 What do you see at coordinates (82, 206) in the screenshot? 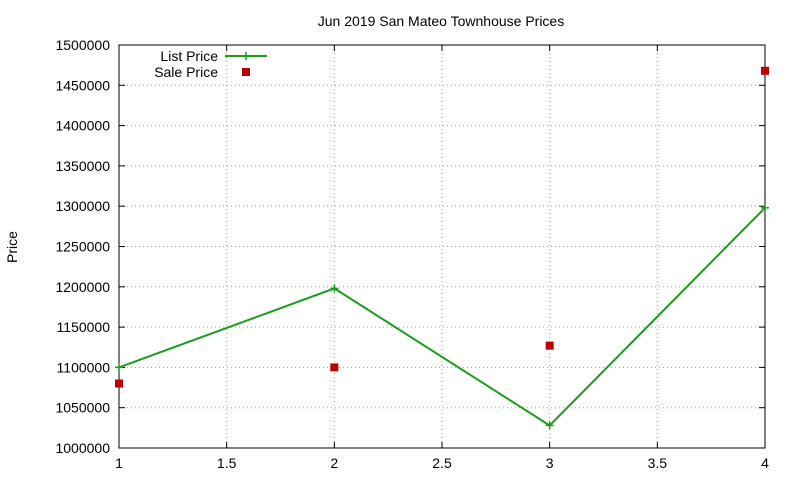
I see `y-tick-label: 1300000` at bounding box center [82, 206].